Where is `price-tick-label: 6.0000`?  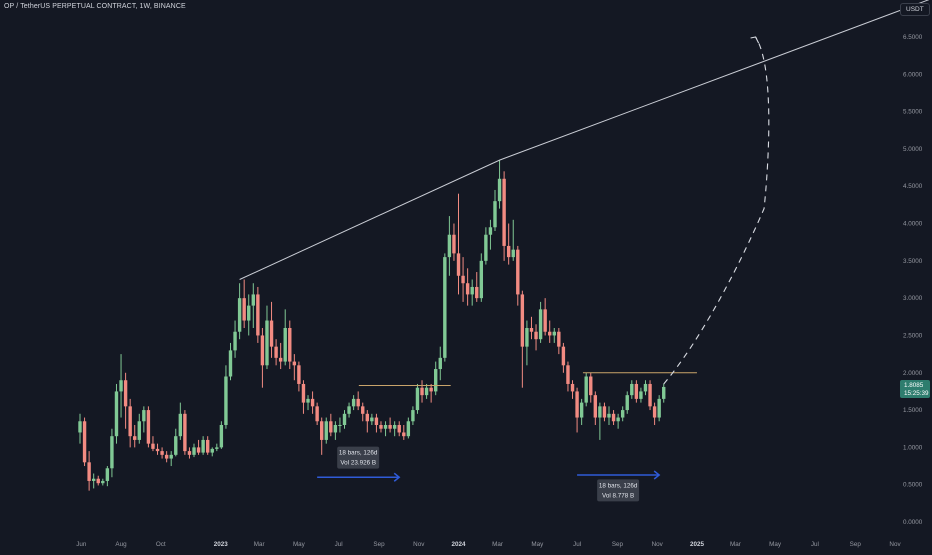 price-tick-label: 6.0000 is located at coordinates (913, 74).